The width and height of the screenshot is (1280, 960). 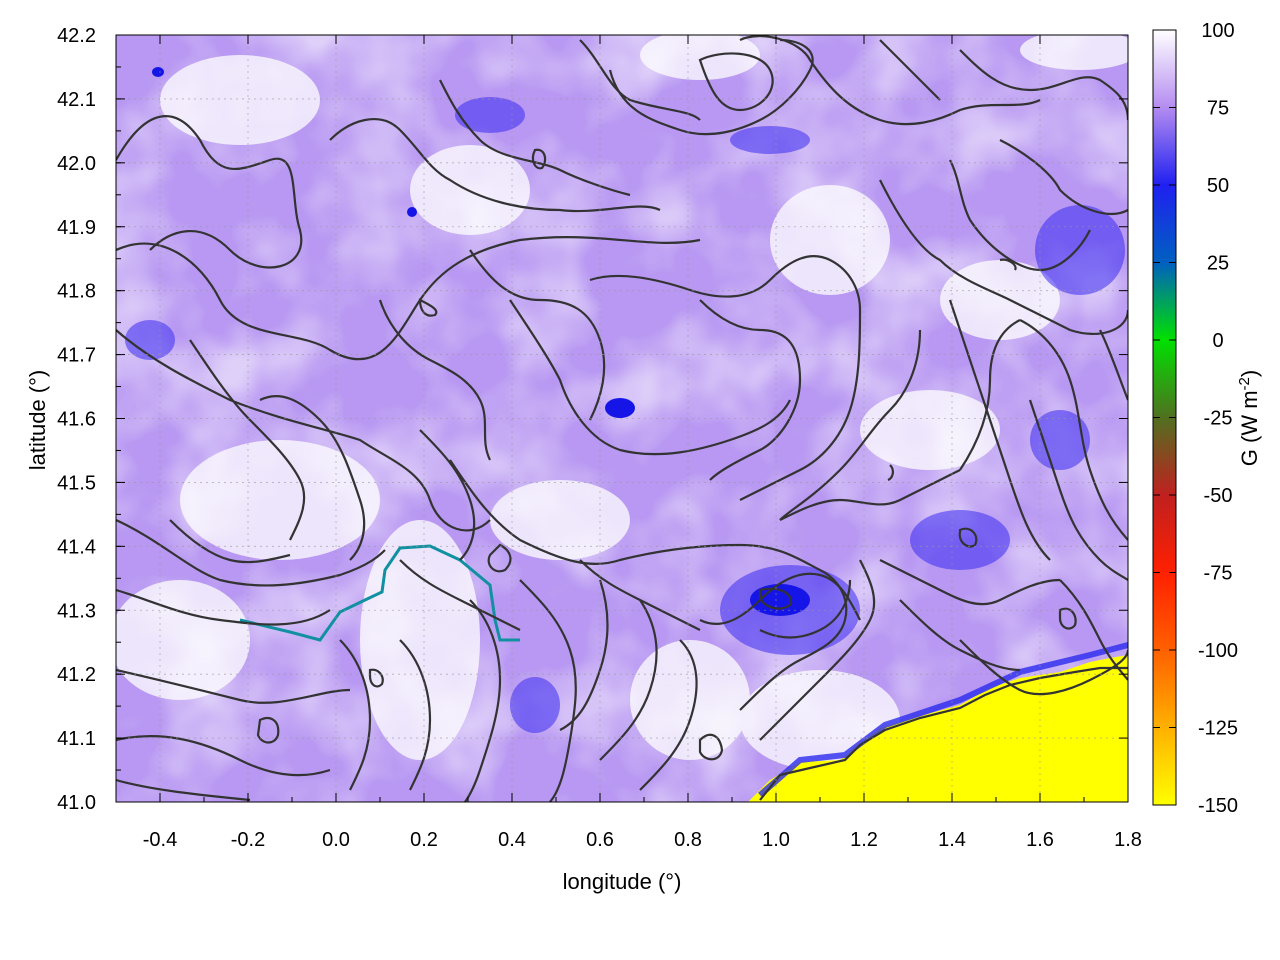 What do you see at coordinates (76, 164) in the screenshot?
I see `y-tick-label: 42.0` at bounding box center [76, 164].